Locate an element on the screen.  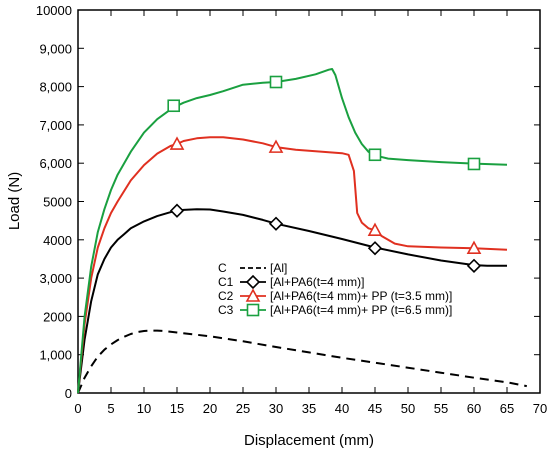
x-tick-label: 5 is located at coordinates (110, 408).